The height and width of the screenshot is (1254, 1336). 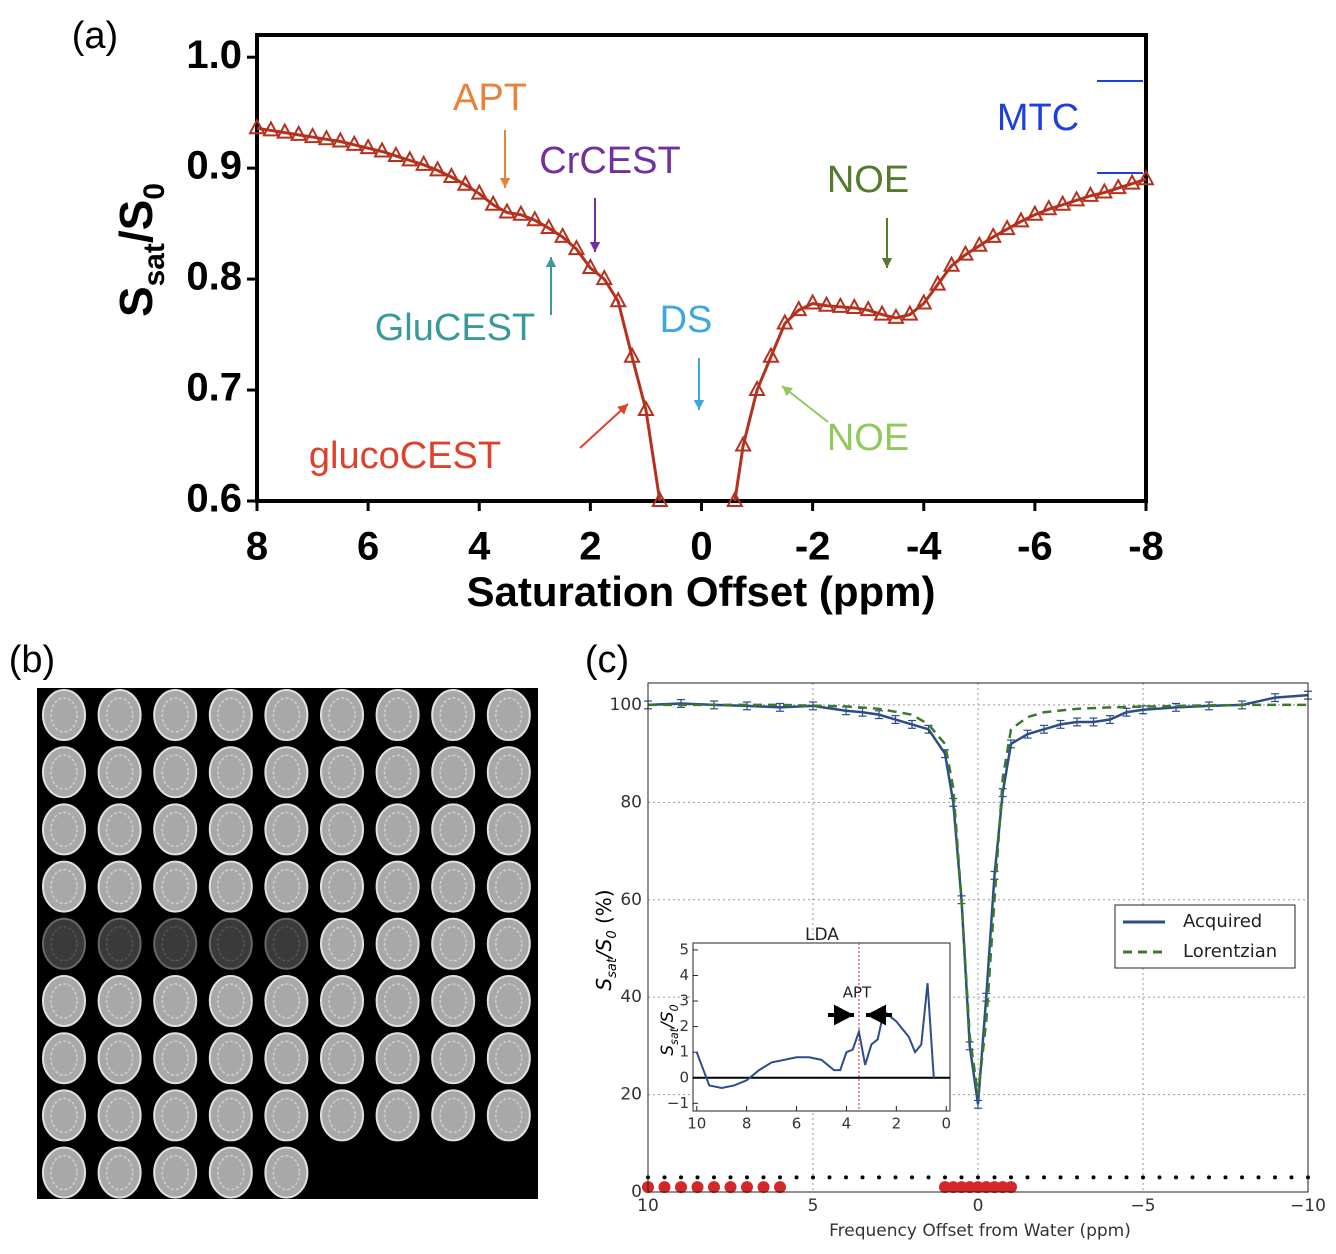 What do you see at coordinates (815, 1036) in the screenshot?
I see `data-line` at bounding box center [815, 1036].